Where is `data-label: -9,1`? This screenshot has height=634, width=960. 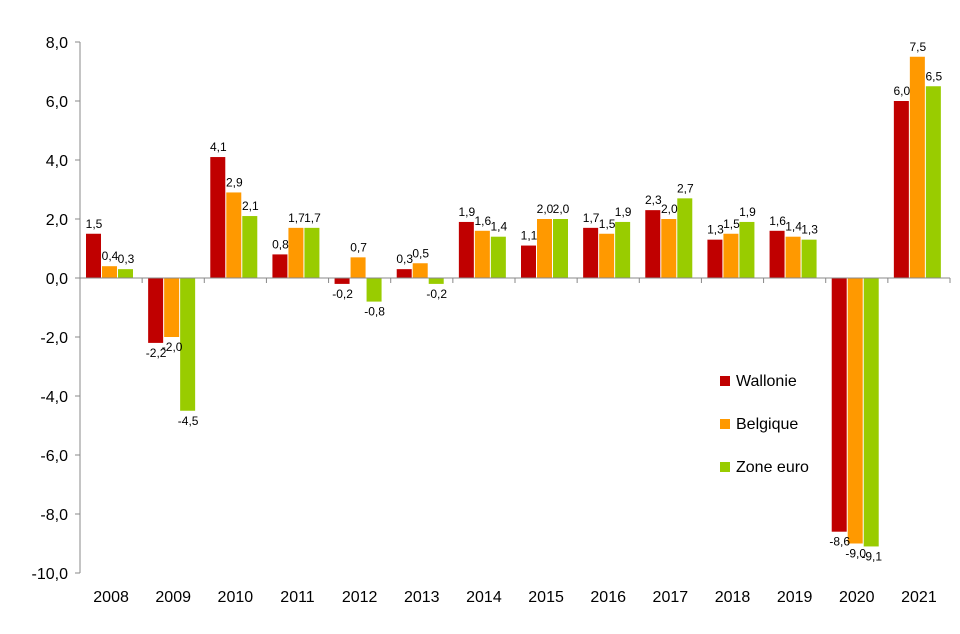 data-label: -9,1 is located at coordinates (871, 556).